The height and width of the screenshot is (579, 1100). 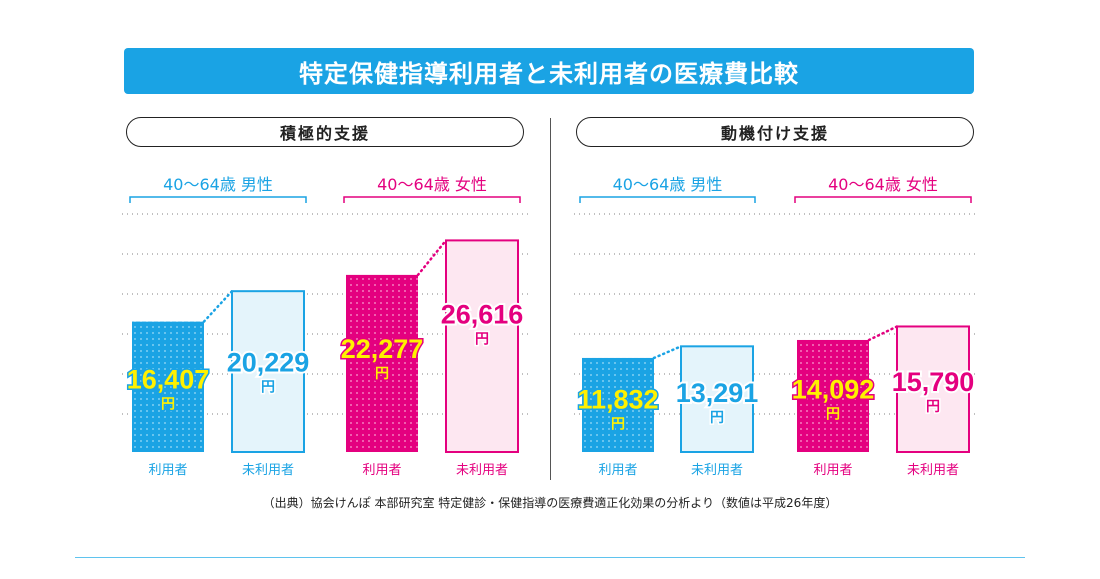 What do you see at coordinates (775, 132) in the screenshot?
I see `panel-title-motivational-support: 動機付け支援` at bounding box center [775, 132].